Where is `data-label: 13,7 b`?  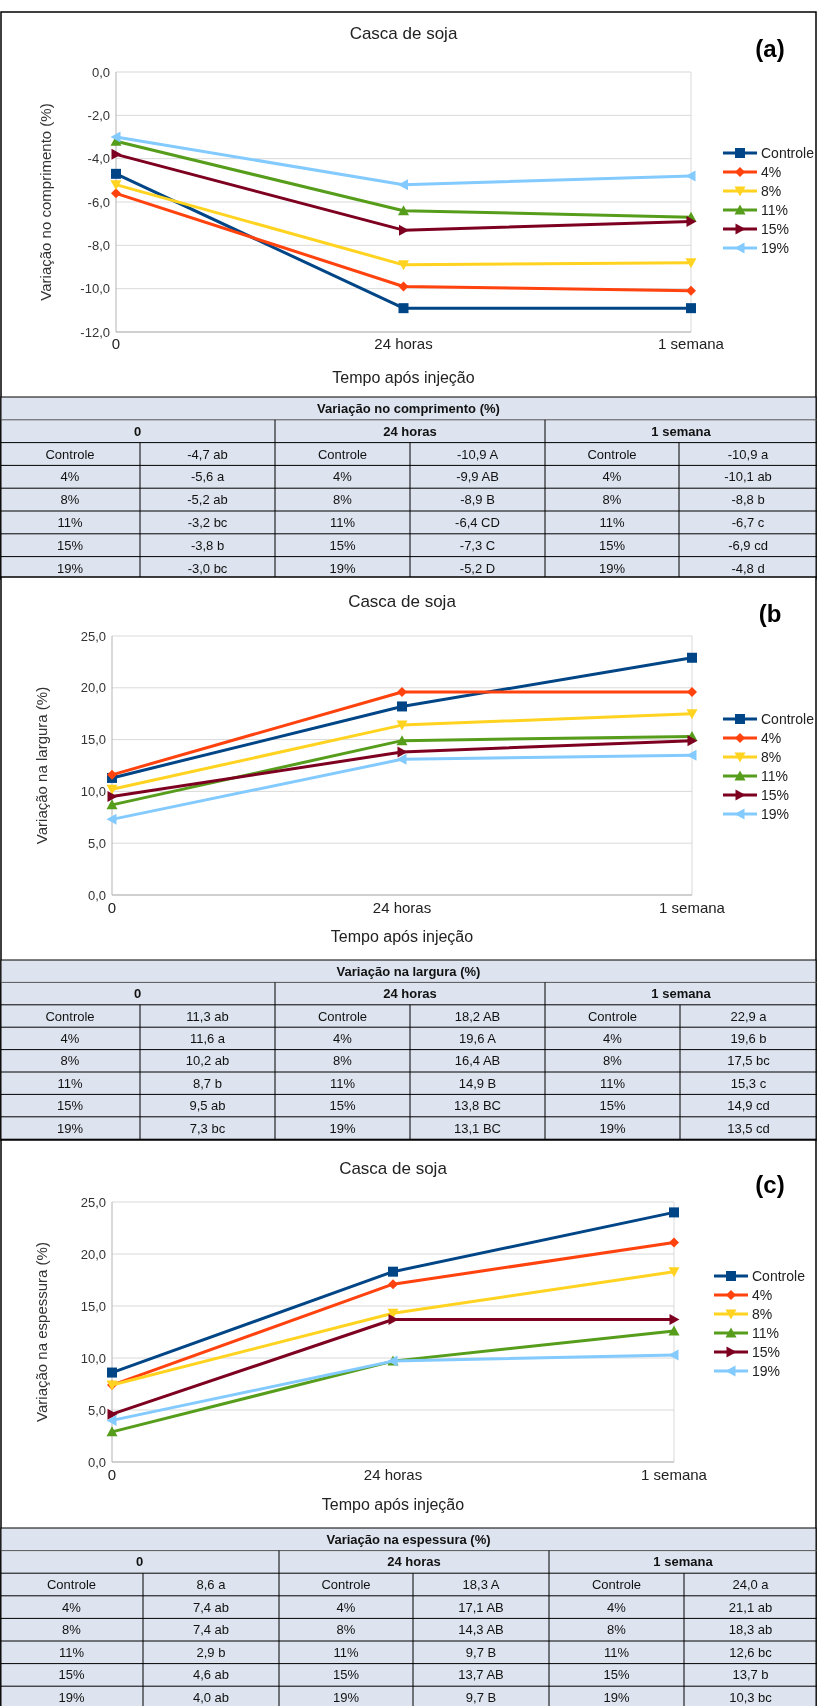 data-label: 13,7 b is located at coordinates (750, 1675).